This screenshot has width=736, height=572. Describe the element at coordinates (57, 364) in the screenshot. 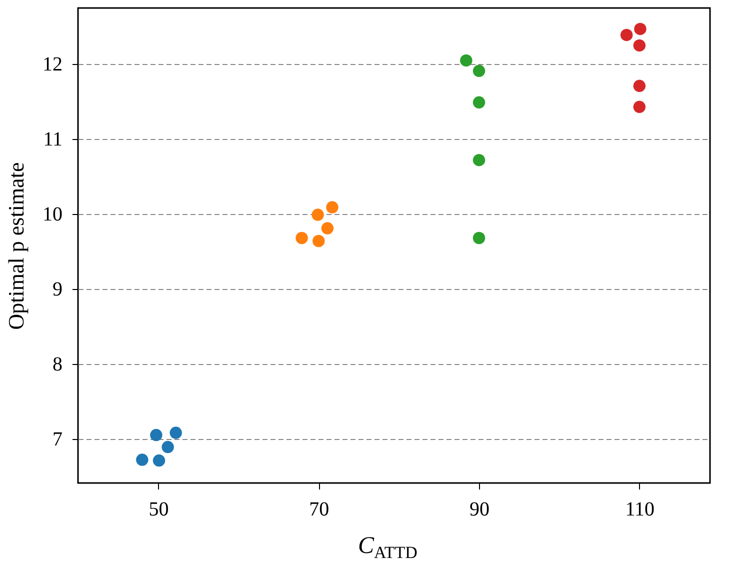

I see `y-tick-label: 8` at that location.